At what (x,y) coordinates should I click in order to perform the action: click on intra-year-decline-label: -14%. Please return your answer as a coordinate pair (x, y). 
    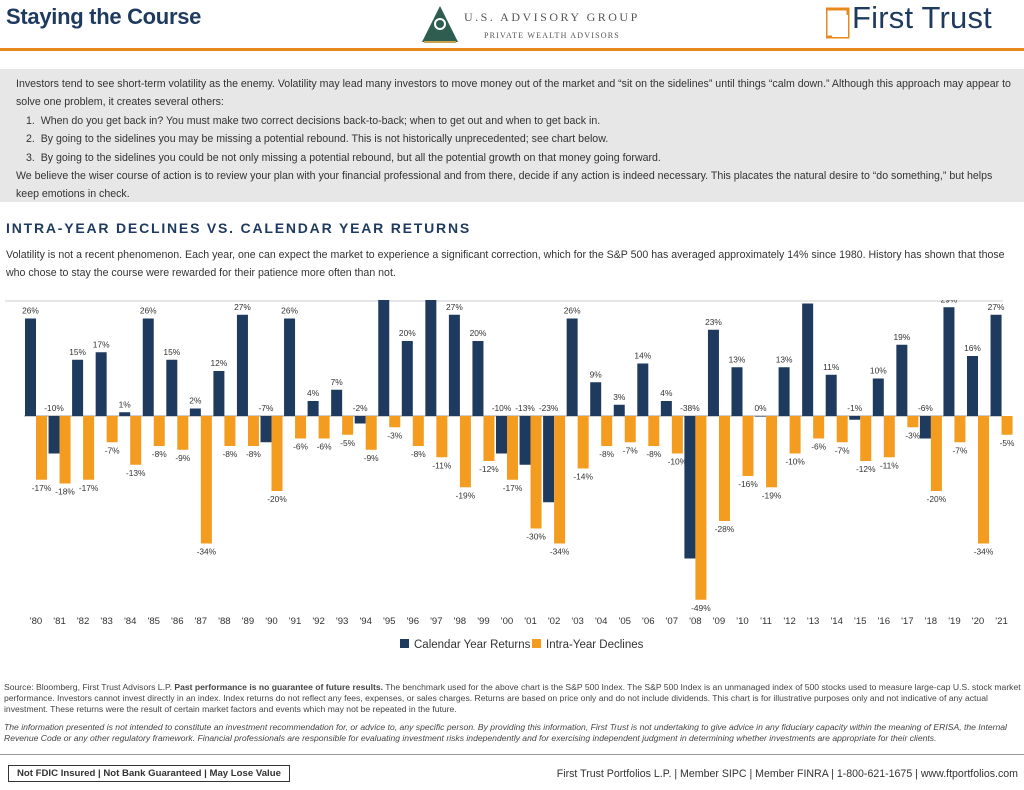
    Looking at the image, I should click on (583, 477).